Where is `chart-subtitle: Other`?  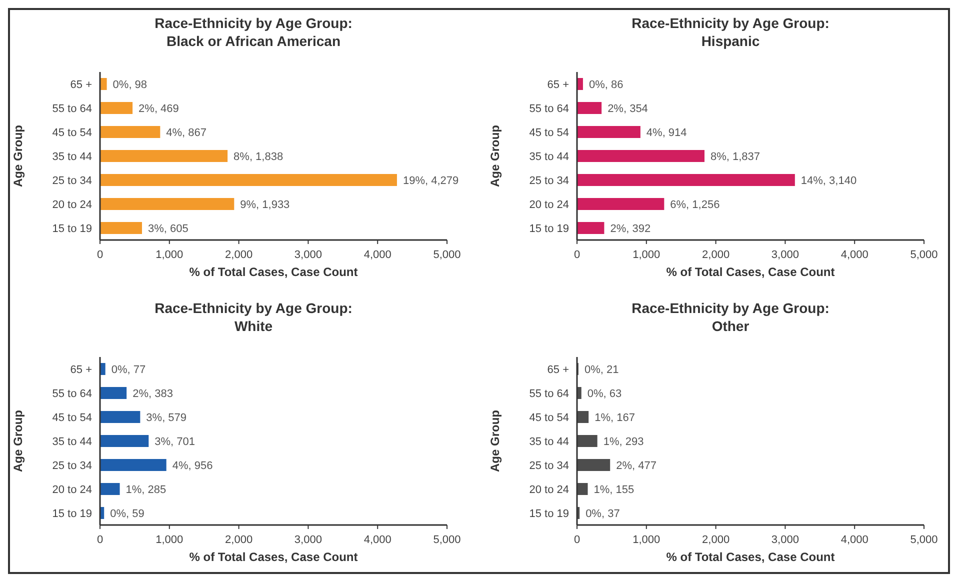 chart-subtitle: Other is located at coordinates (731, 326).